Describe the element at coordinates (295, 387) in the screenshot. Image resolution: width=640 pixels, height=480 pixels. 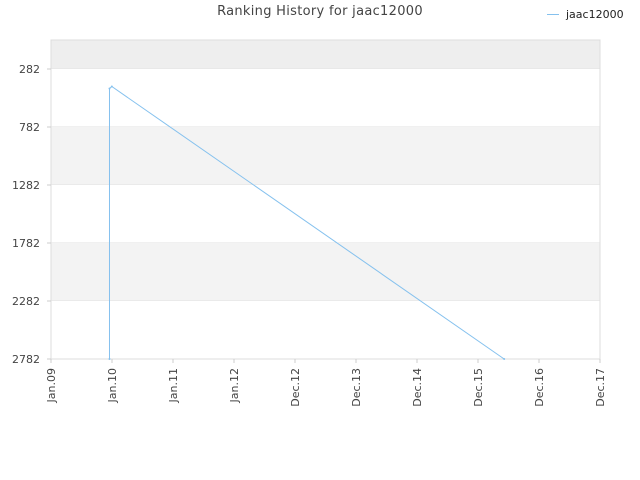
I see `x-tick-label: Dec.12` at that location.